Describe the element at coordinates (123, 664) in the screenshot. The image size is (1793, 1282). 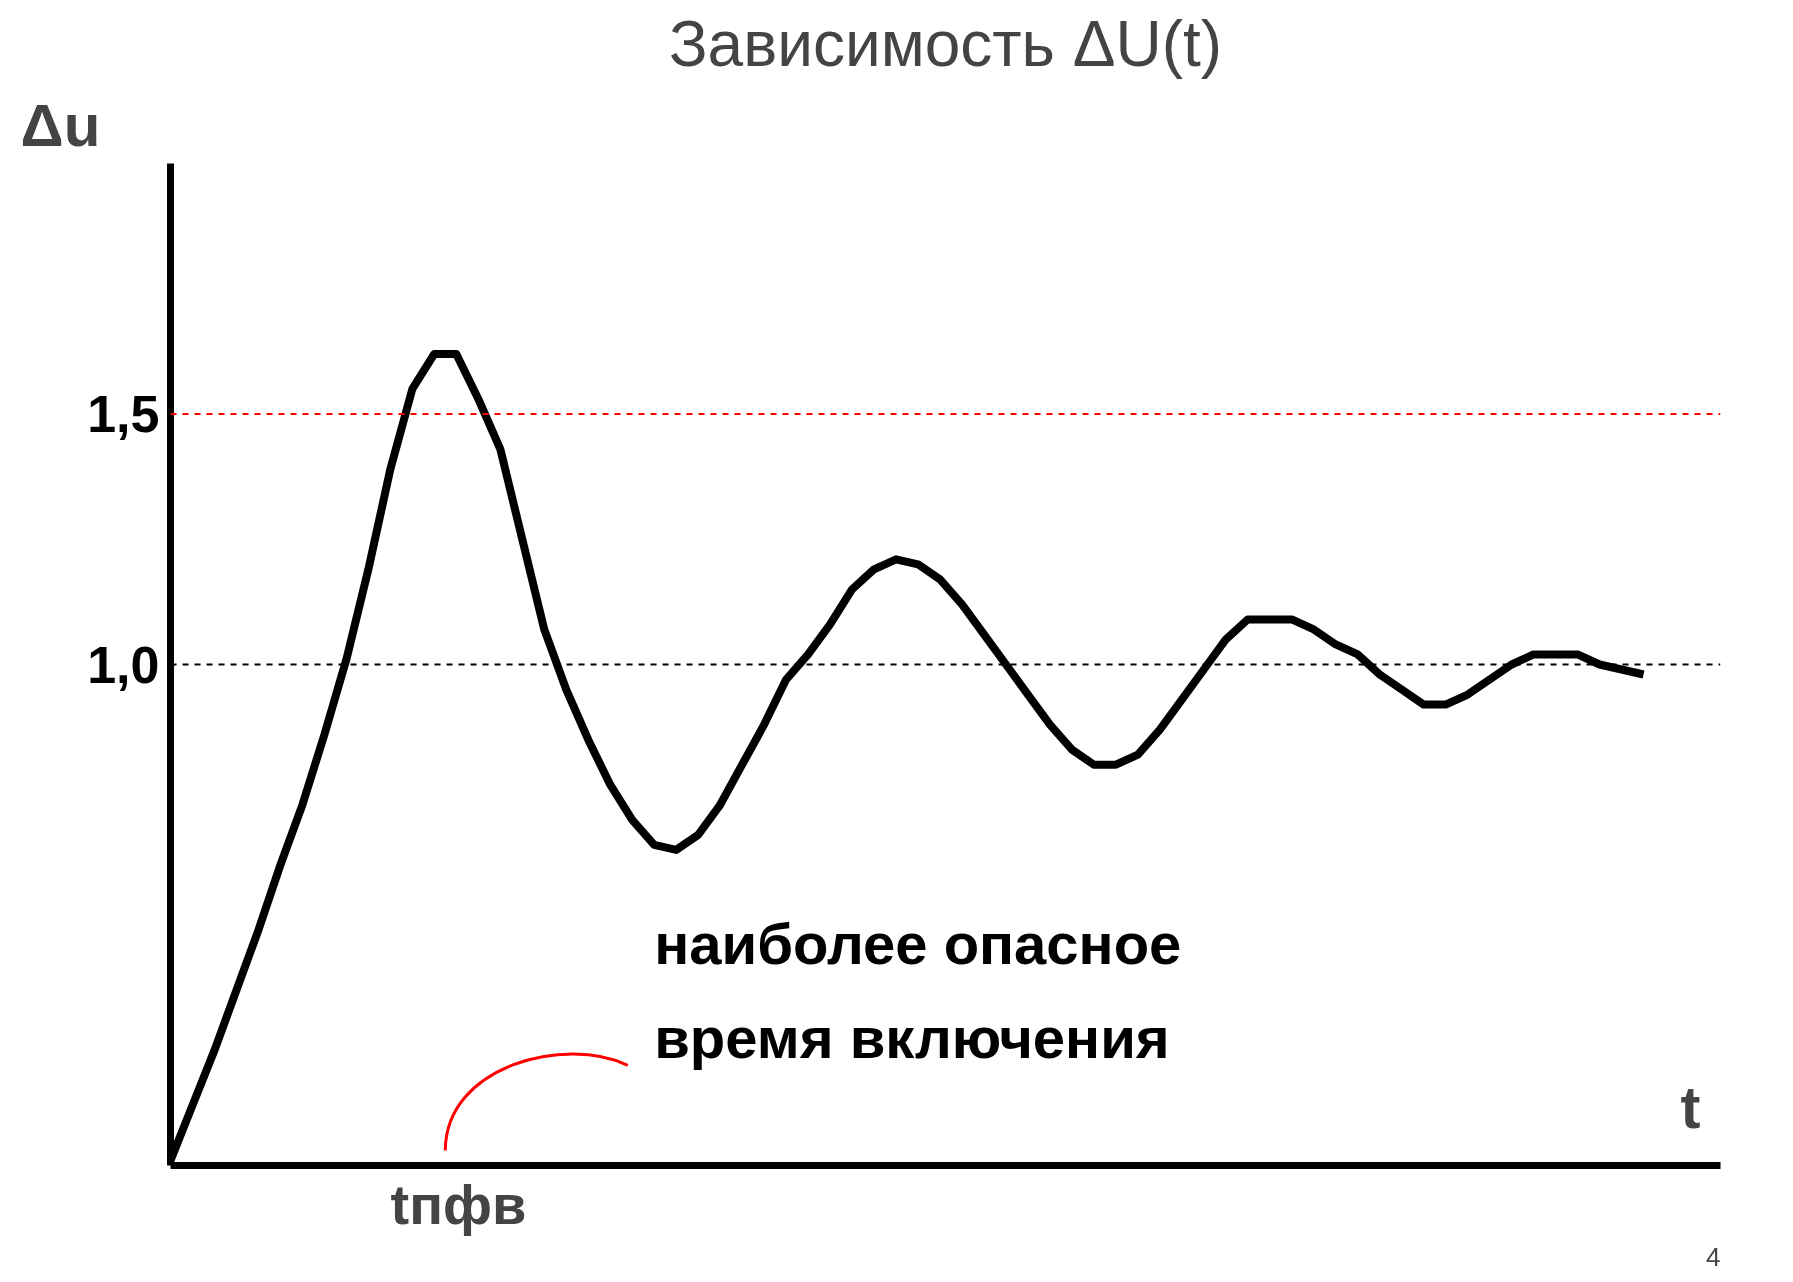
I see `y-tick-label: 1,0` at that location.